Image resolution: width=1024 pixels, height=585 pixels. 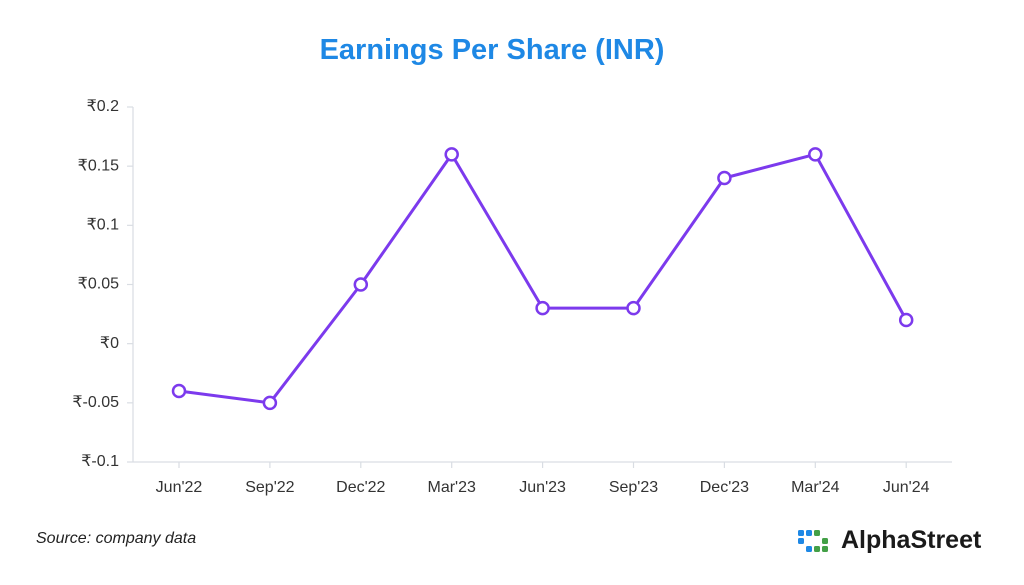 I want to click on y-tick-label: ₹-0.1, so click(x=100, y=461).